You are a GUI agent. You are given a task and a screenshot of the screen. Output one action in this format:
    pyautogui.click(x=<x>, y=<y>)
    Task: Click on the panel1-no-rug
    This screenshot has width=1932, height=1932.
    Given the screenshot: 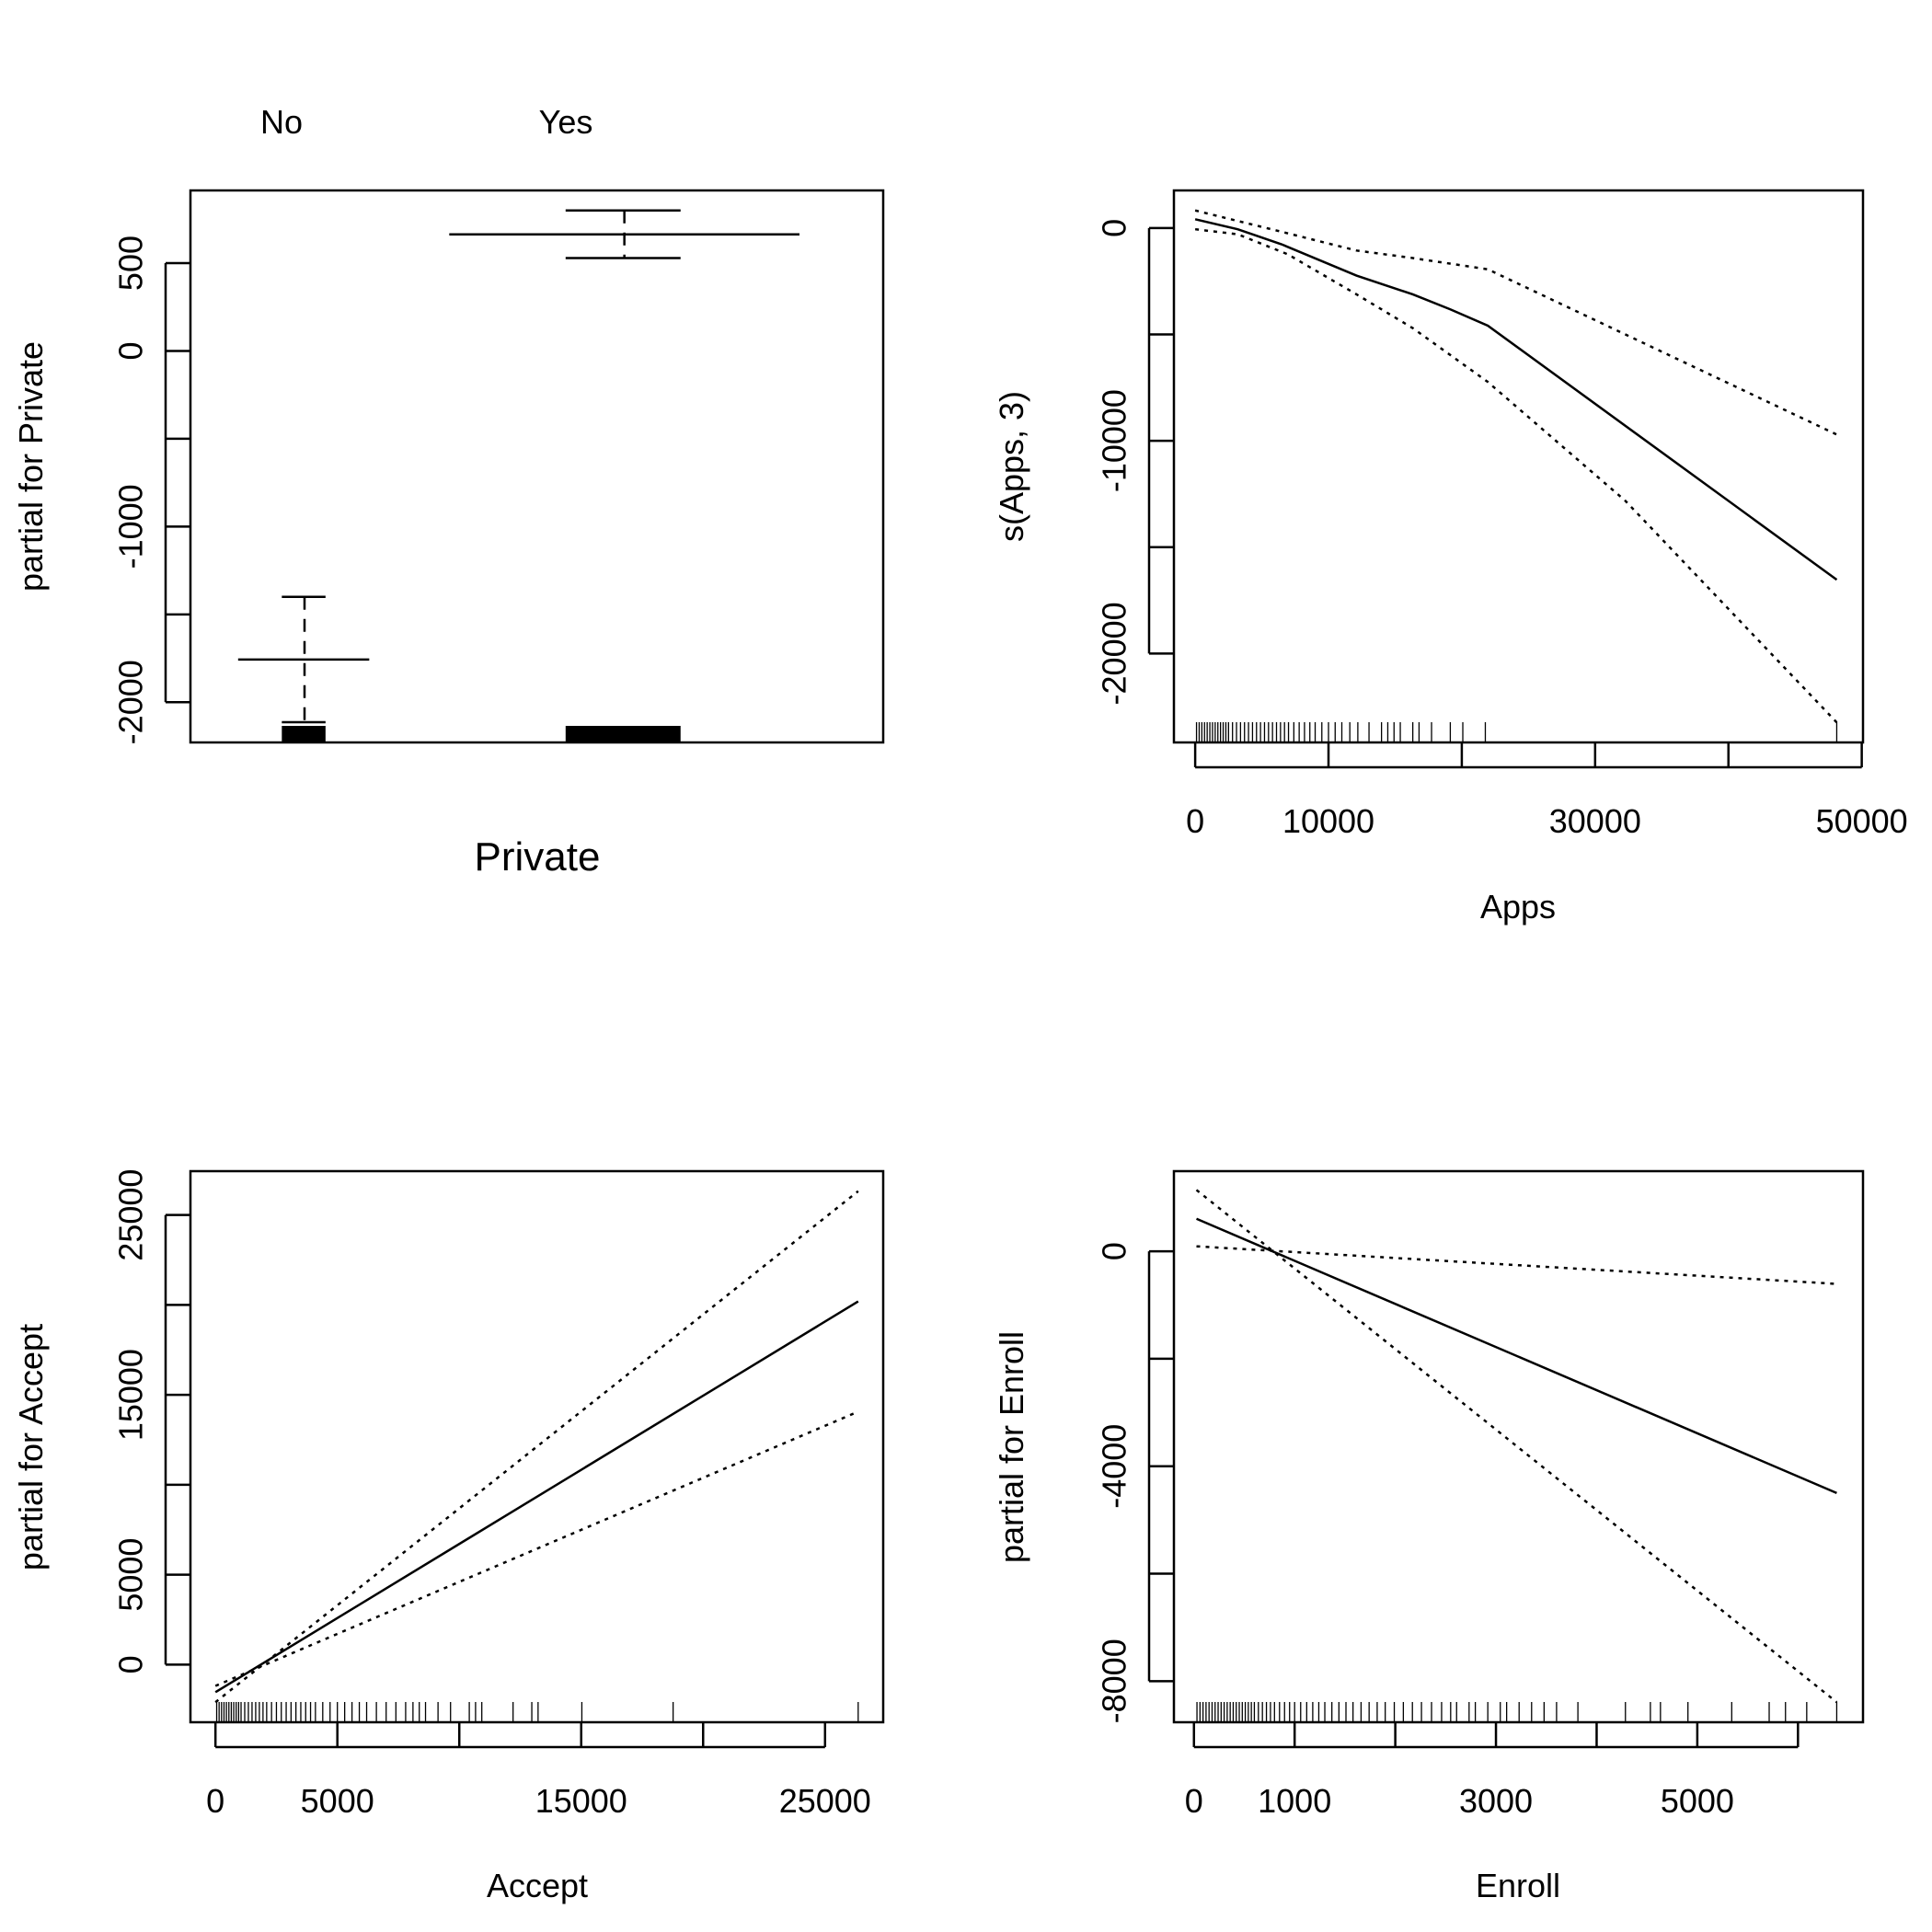 What is the action you would take?
    pyautogui.click(x=304, y=734)
    